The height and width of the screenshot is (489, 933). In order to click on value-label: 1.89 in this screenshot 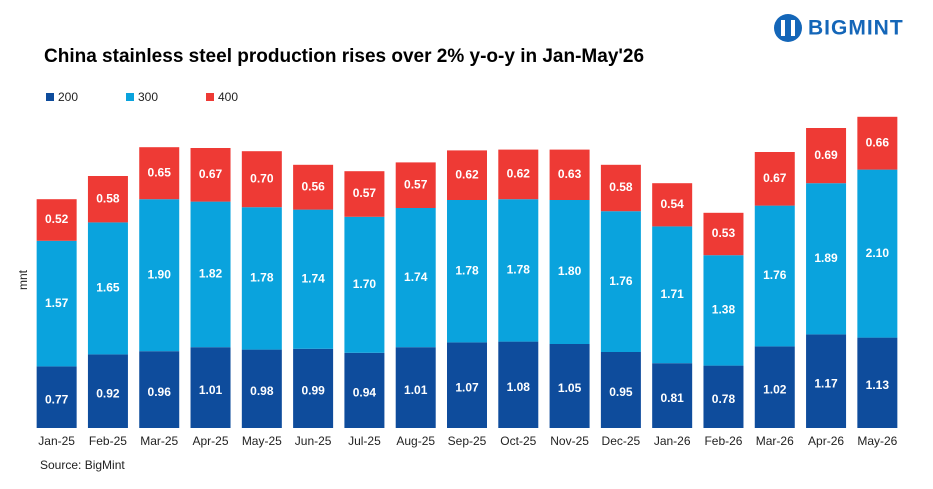, I will do `click(826, 258)`.